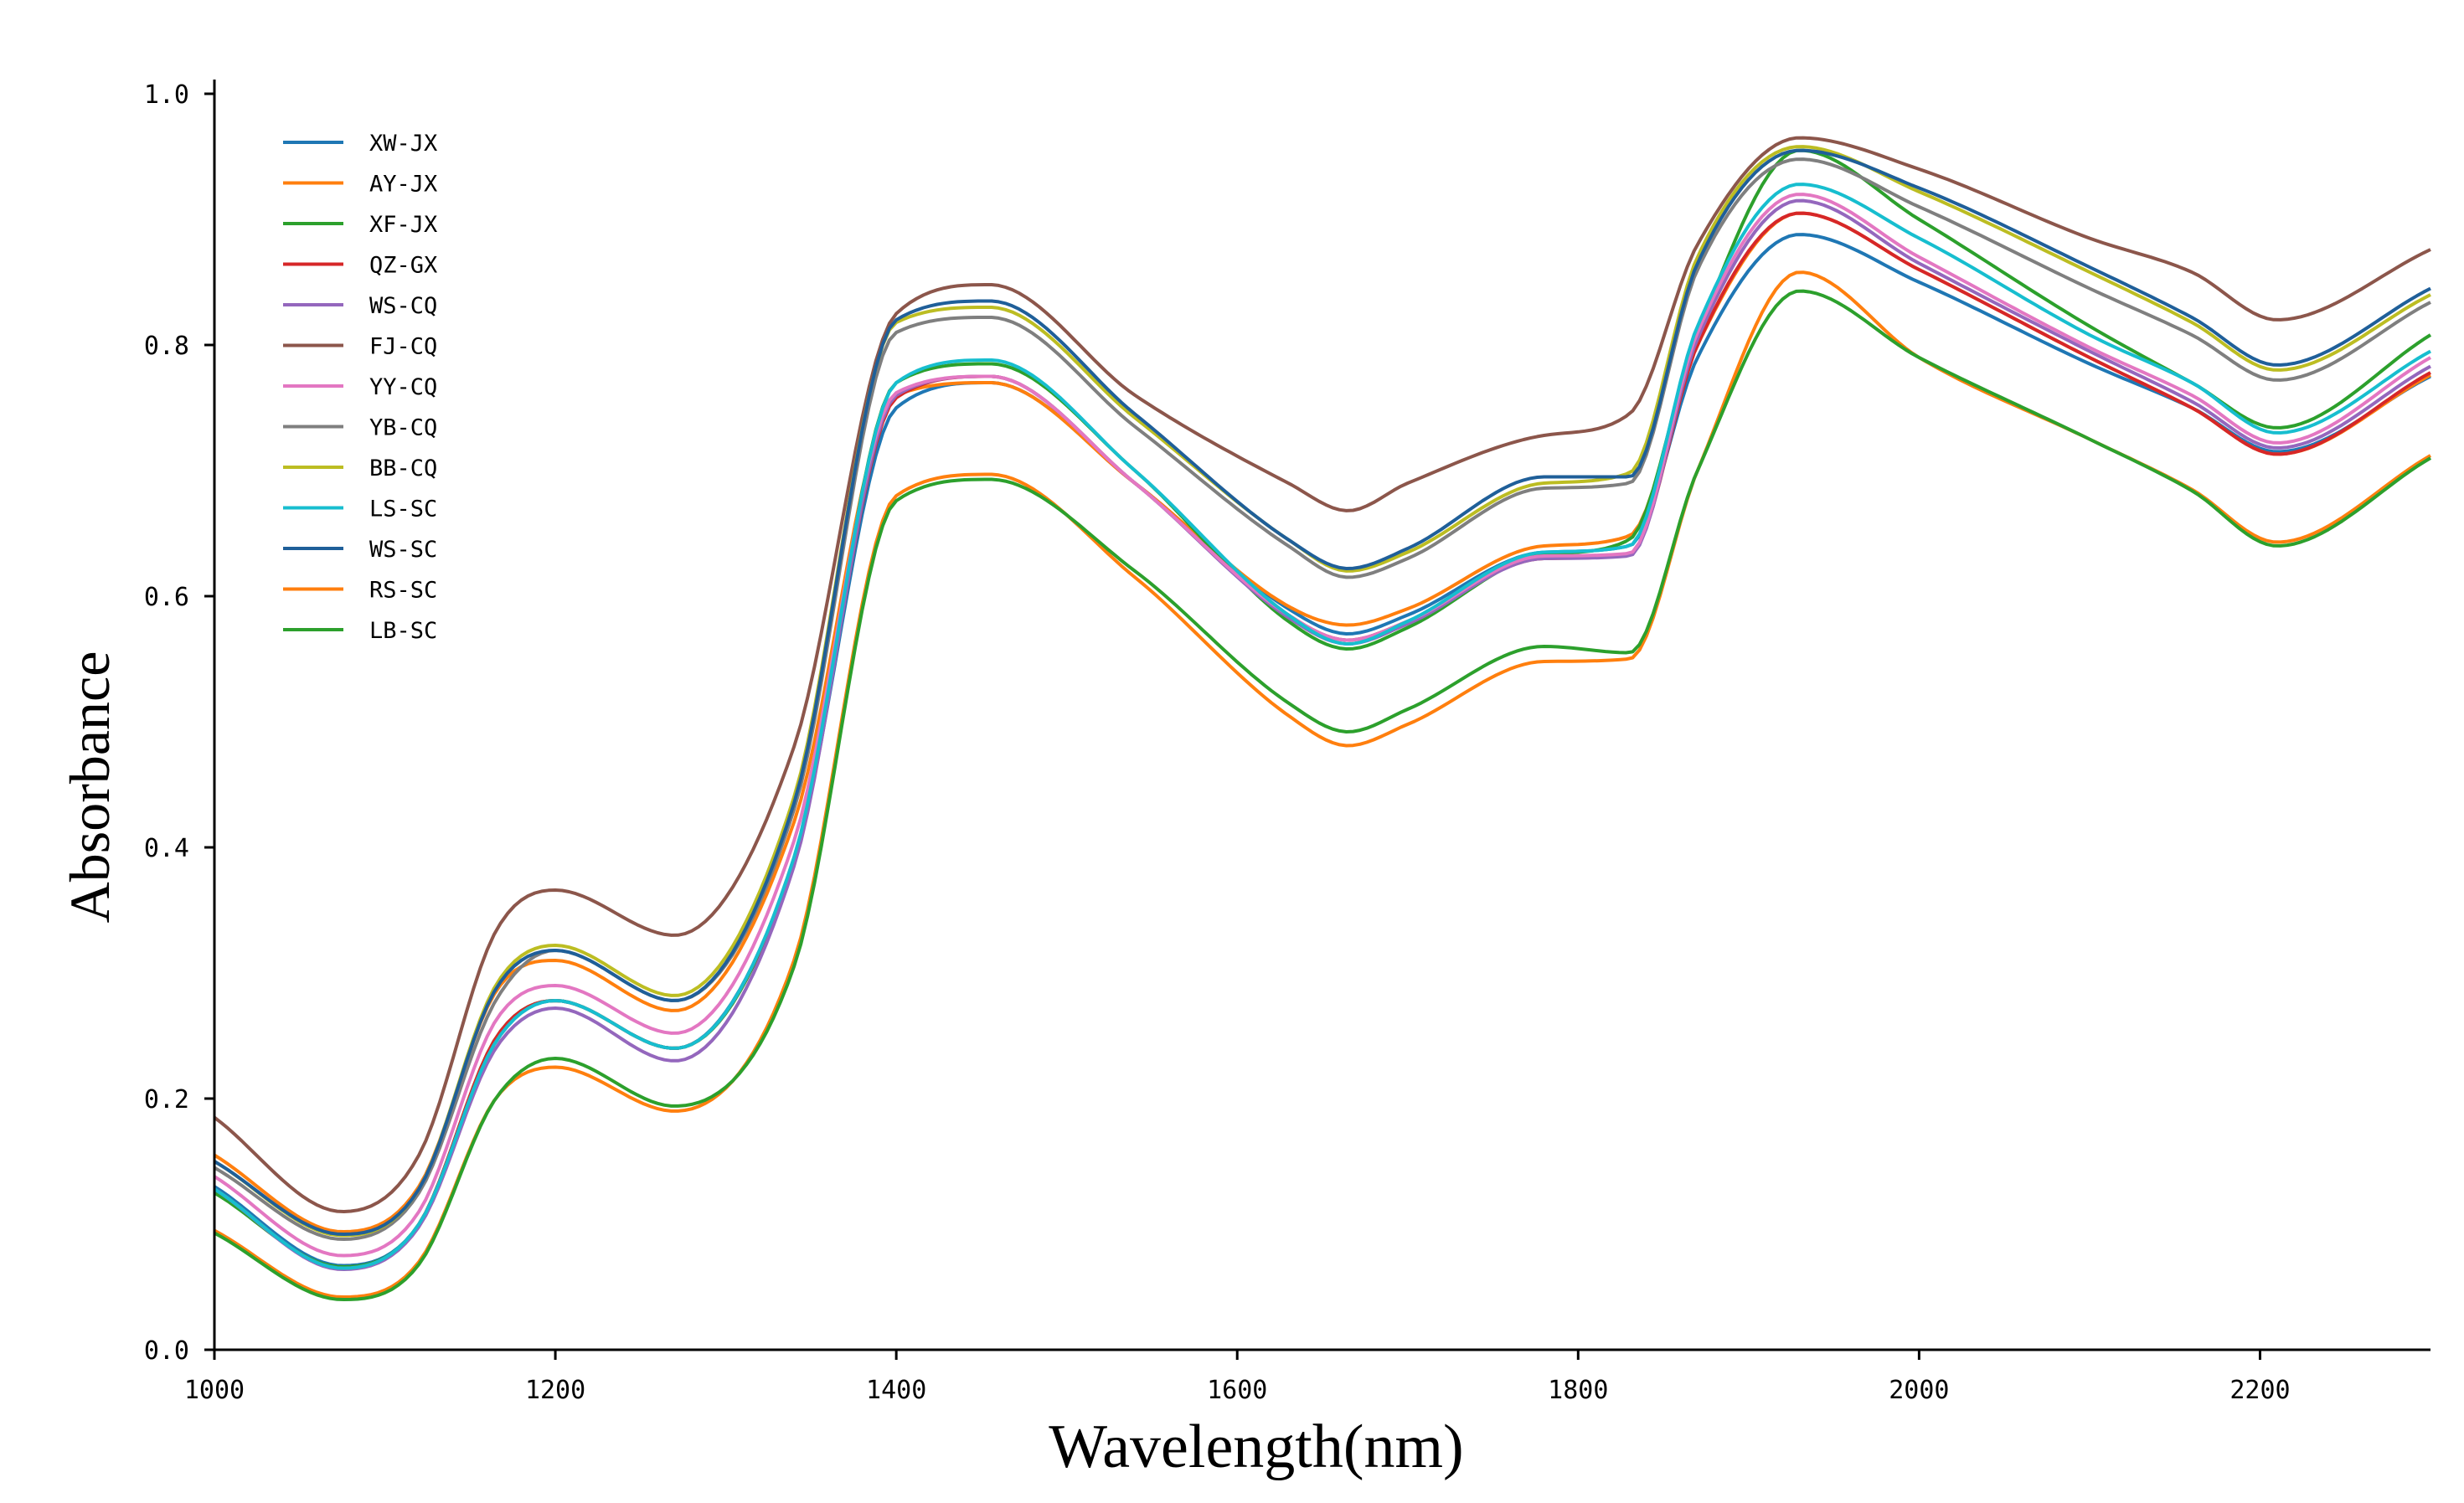  What do you see at coordinates (166, 597) in the screenshot?
I see `y-tick-label: 0.6` at bounding box center [166, 597].